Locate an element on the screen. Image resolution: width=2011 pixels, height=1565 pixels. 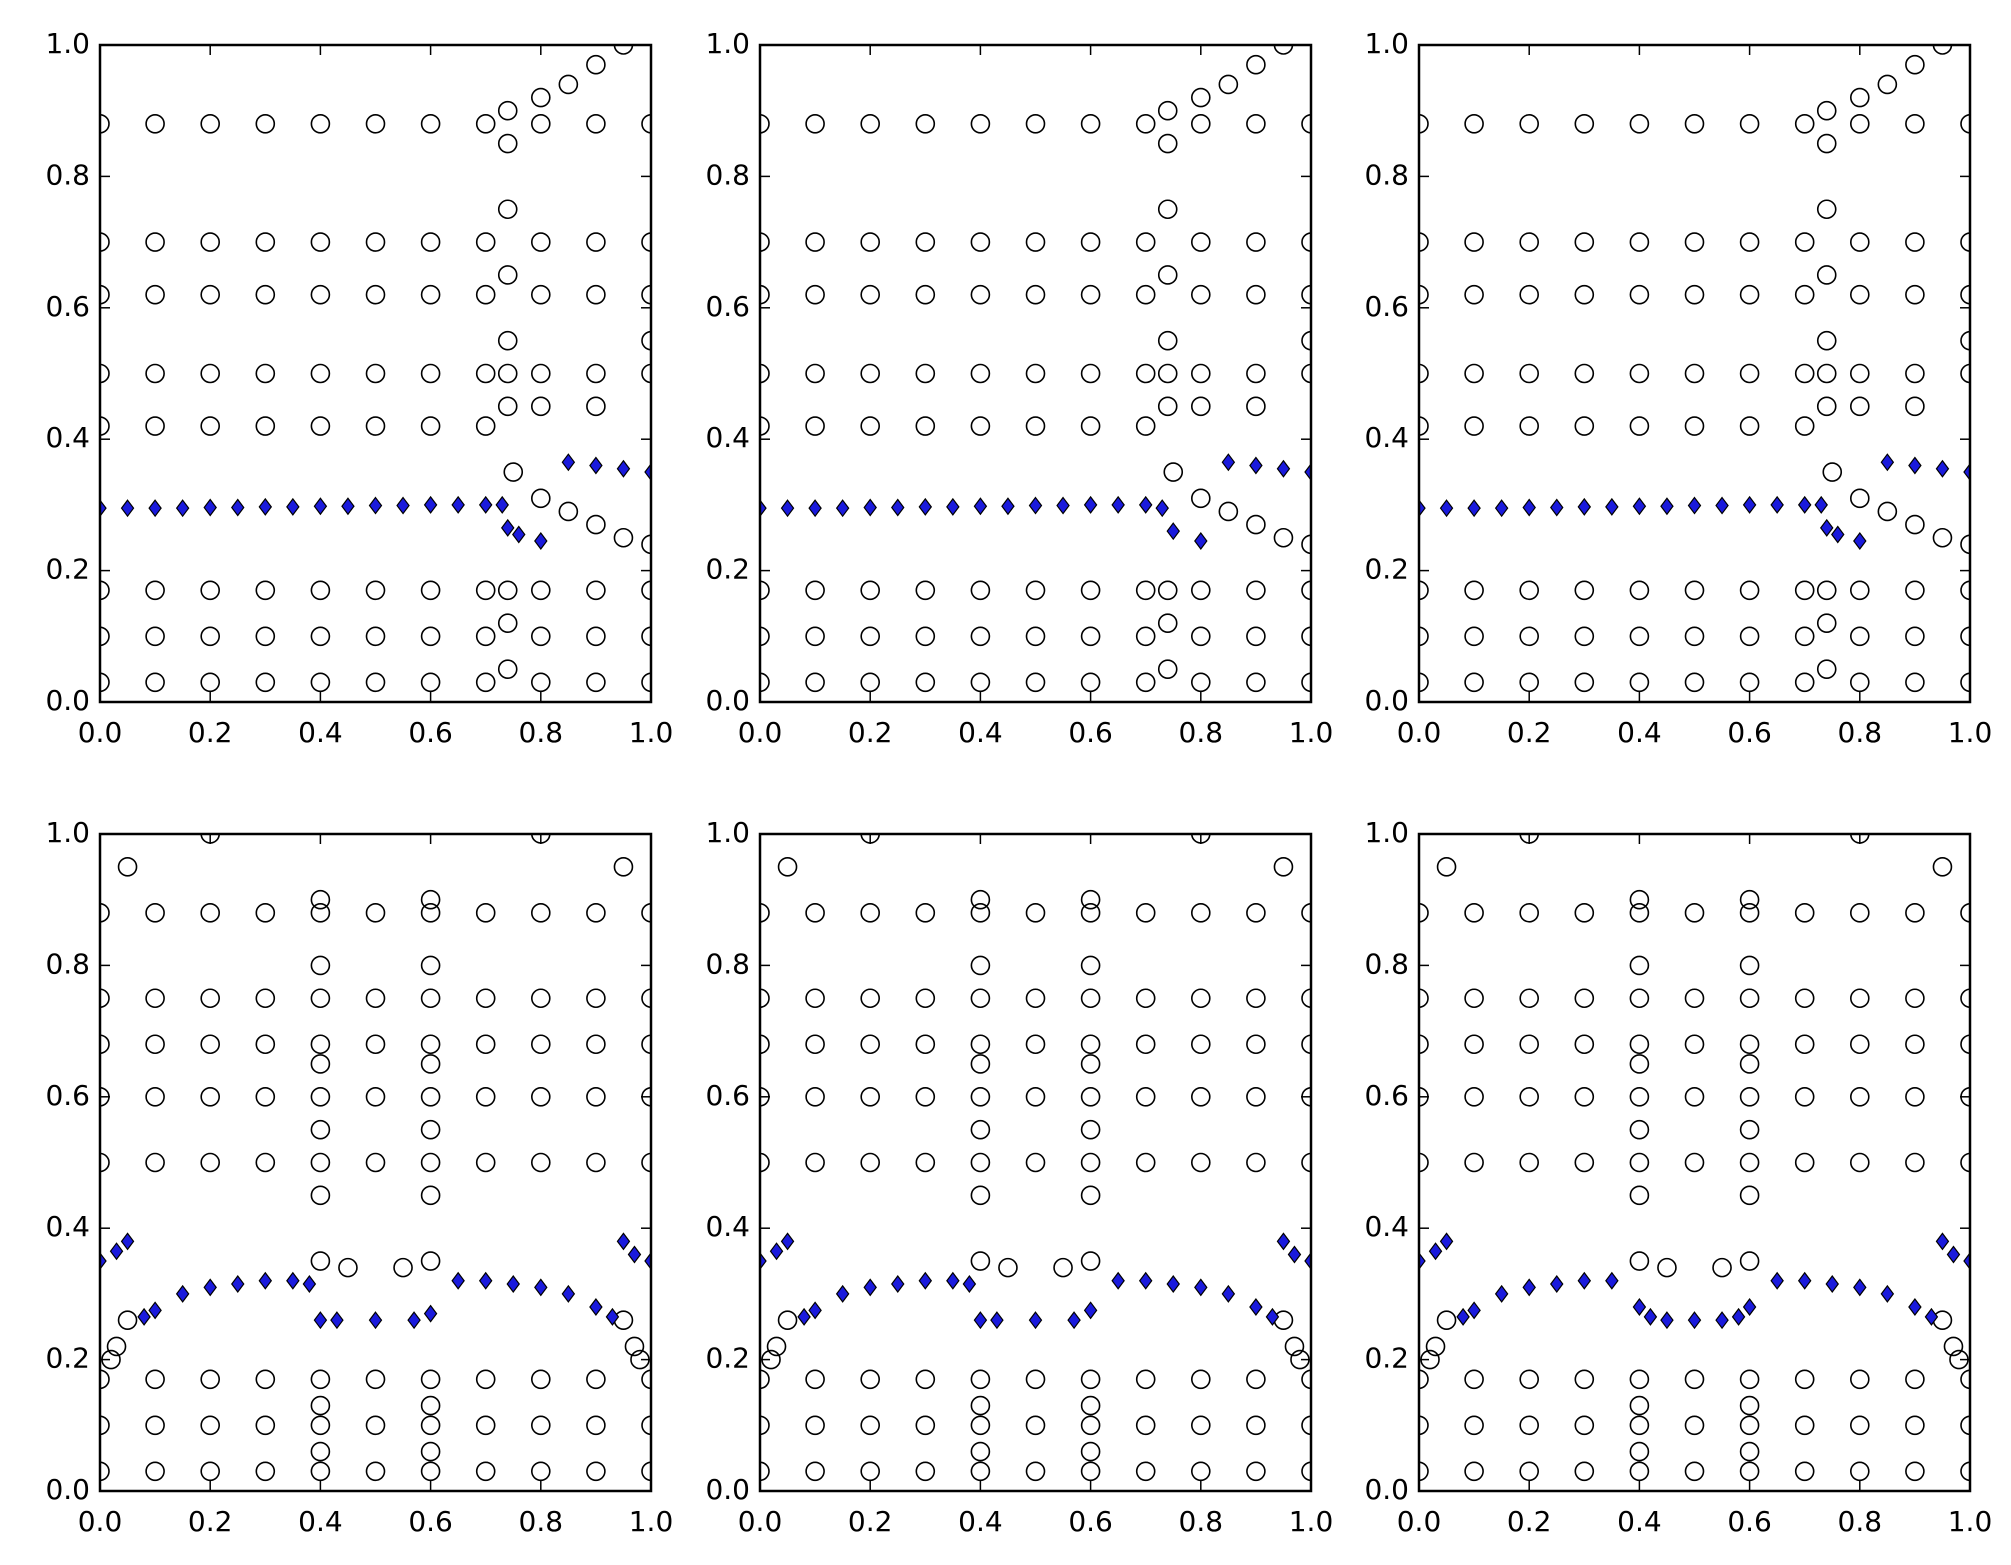
y-tick-label: 0.8 is located at coordinates (1386, 174).